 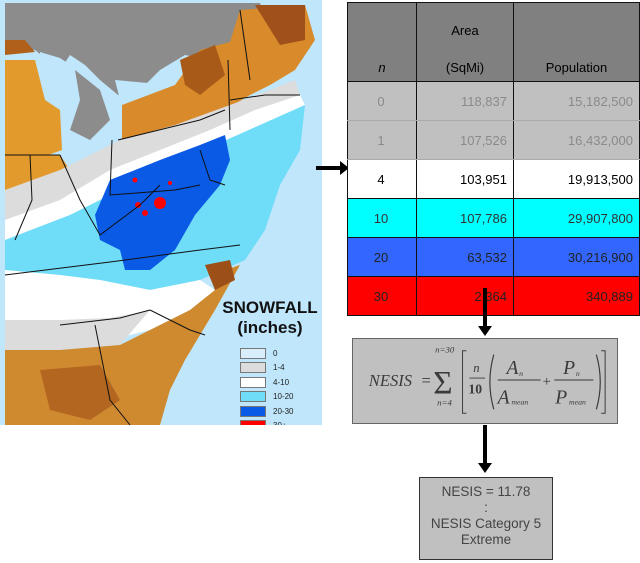 I want to click on sigma-icon: Σ, so click(x=442, y=383).